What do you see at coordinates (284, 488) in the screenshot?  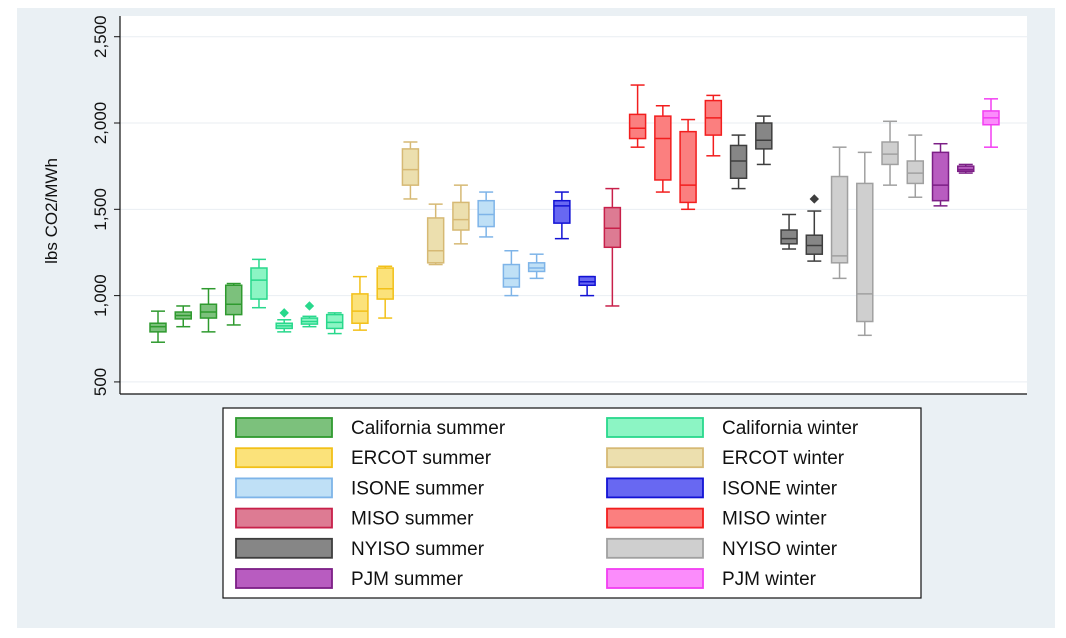 I see `legend-swatch-isone-summer` at bounding box center [284, 488].